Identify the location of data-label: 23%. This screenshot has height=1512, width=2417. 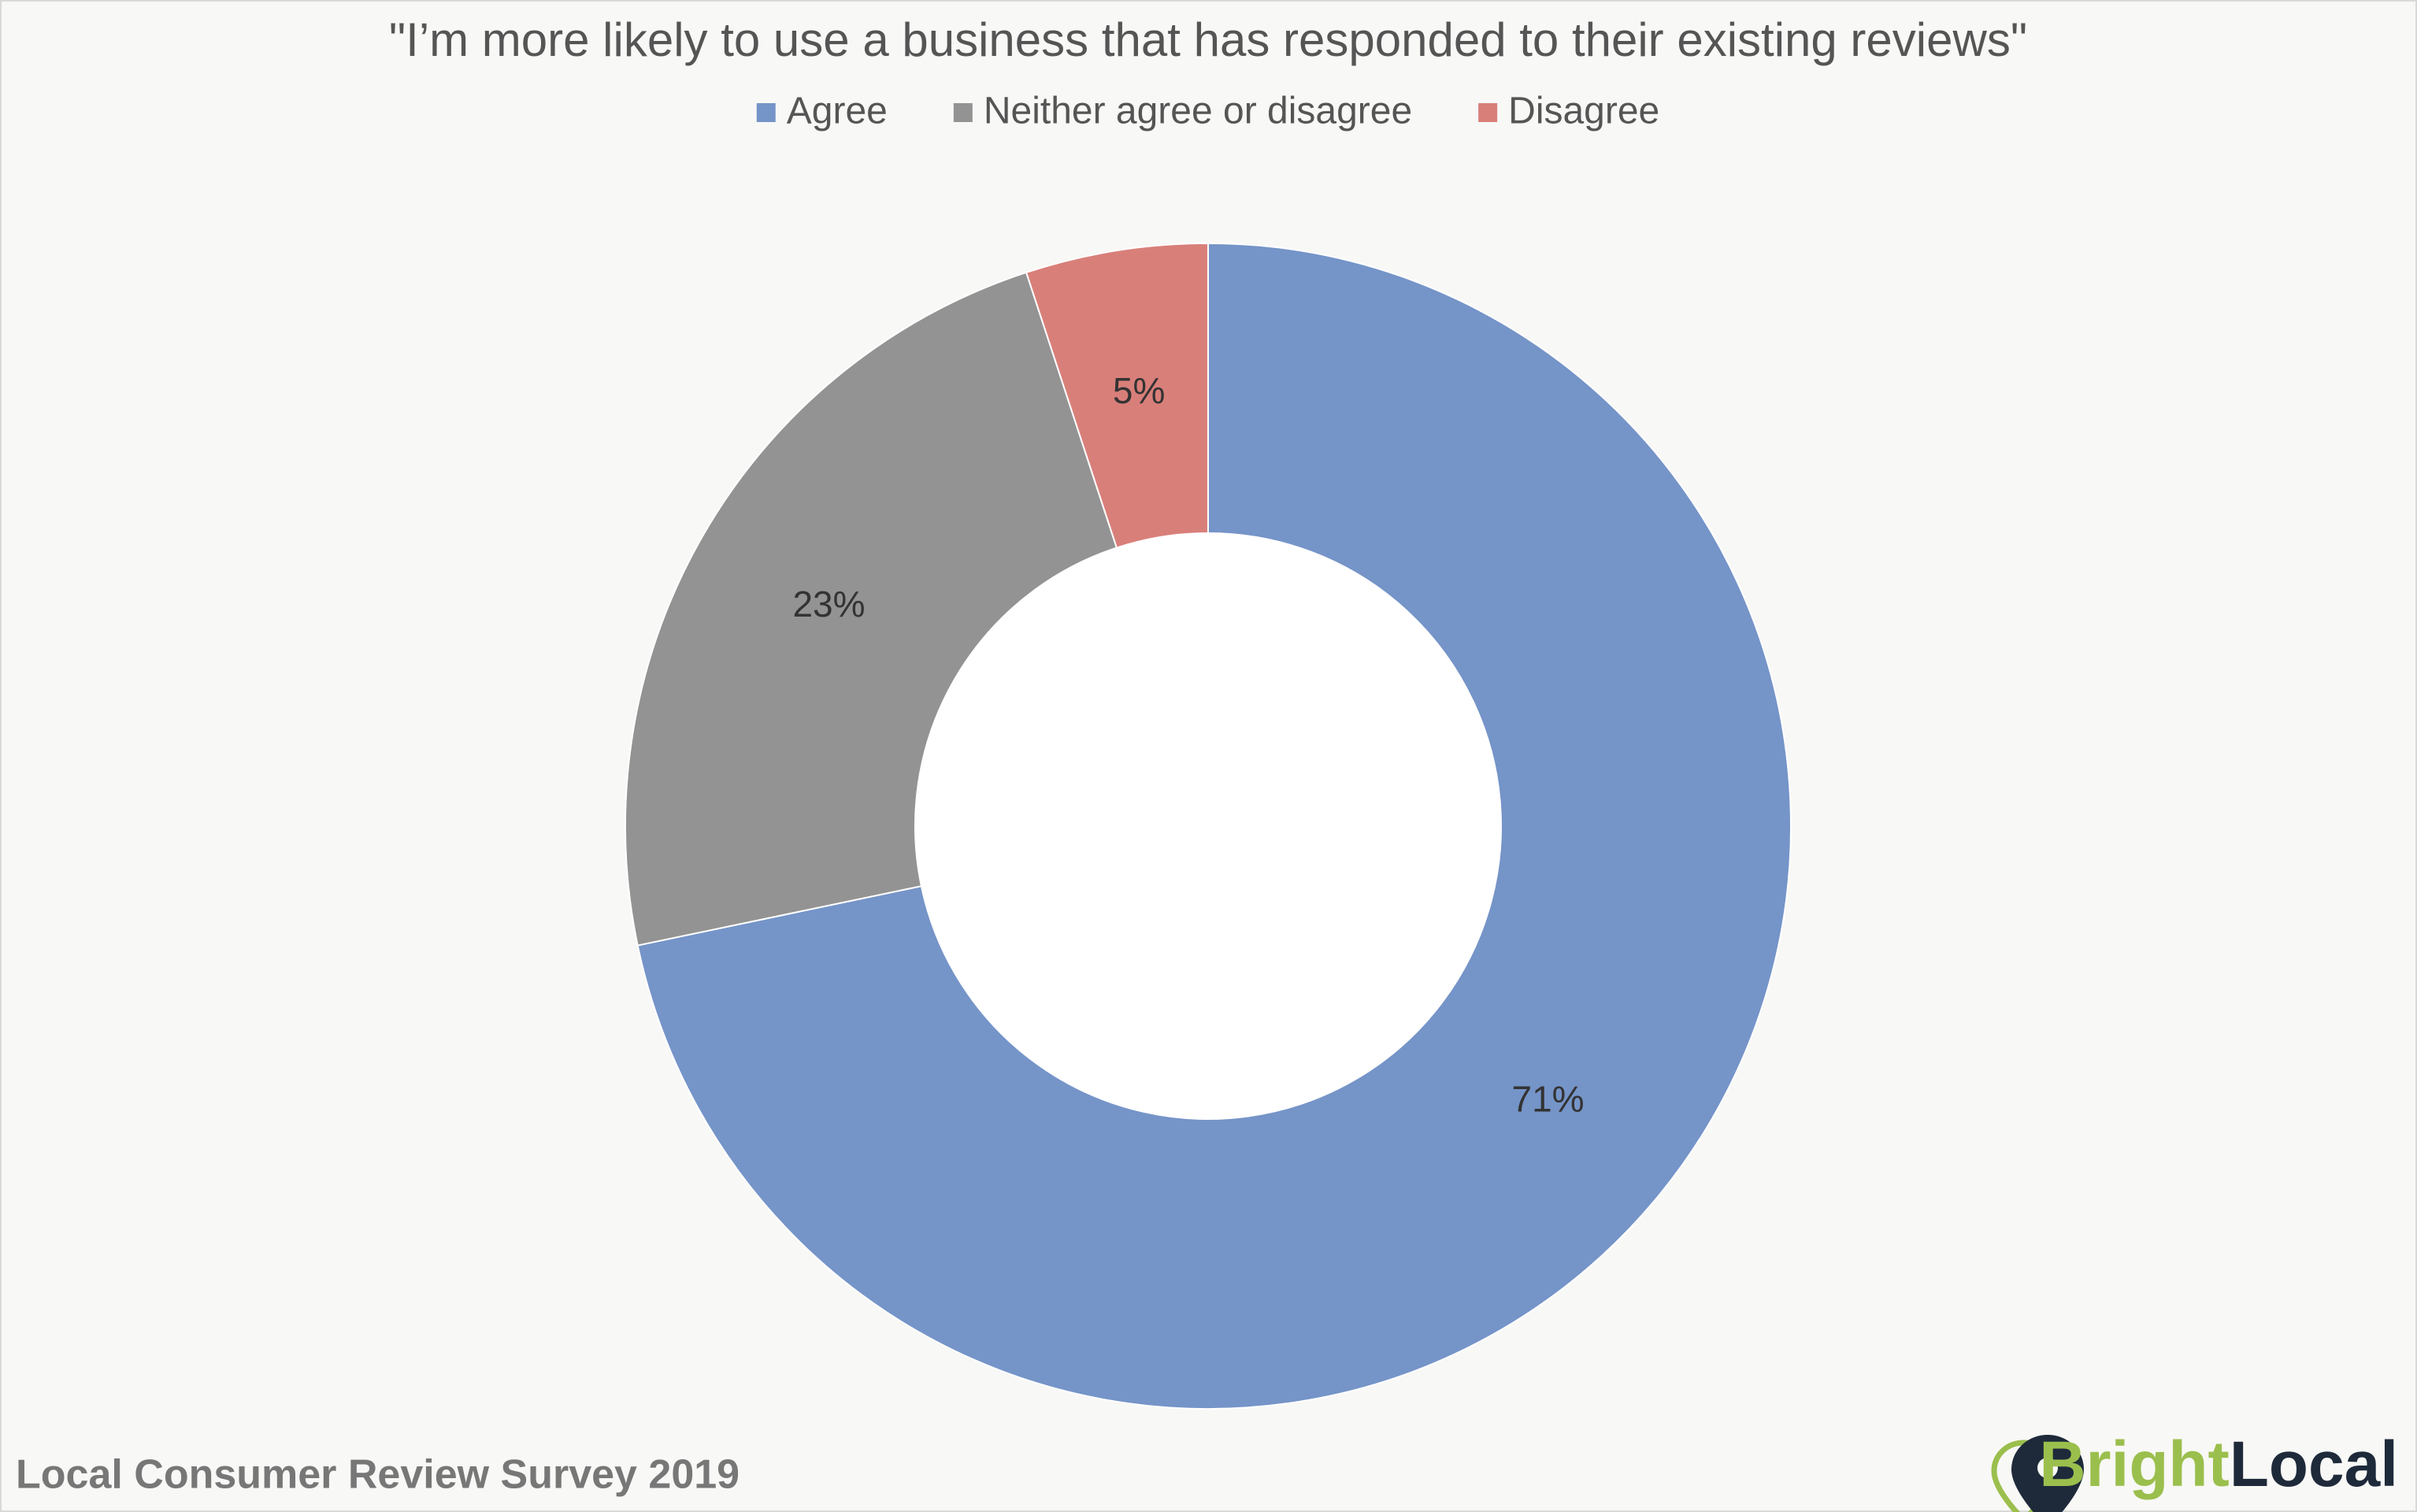
(829, 604).